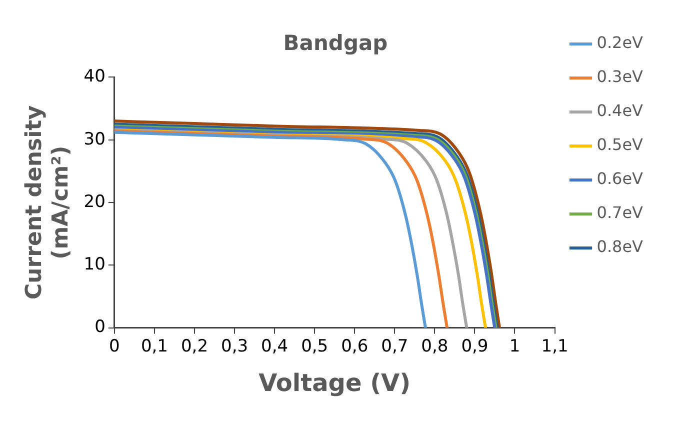 The image size is (673, 425). I want to click on x-tick-label: 0,4, so click(274, 346).